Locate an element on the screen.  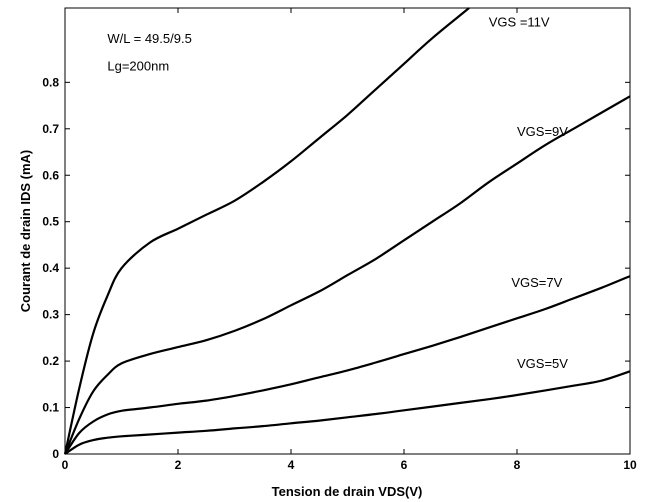
series-label-0: VGS =11V is located at coordinates (519, 22).